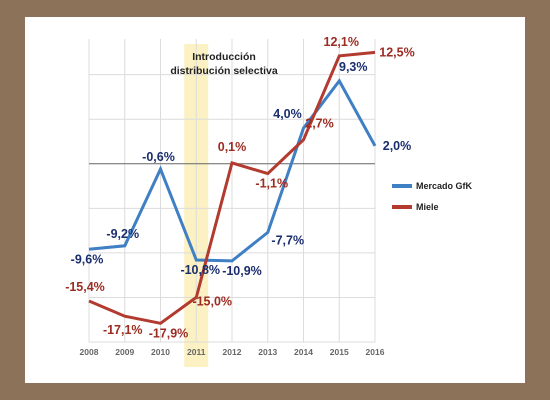  What do you see at coordinates (341, 42) in the screenshot?
I see `data-label: 12,1%` at bounding box center [341, 42].